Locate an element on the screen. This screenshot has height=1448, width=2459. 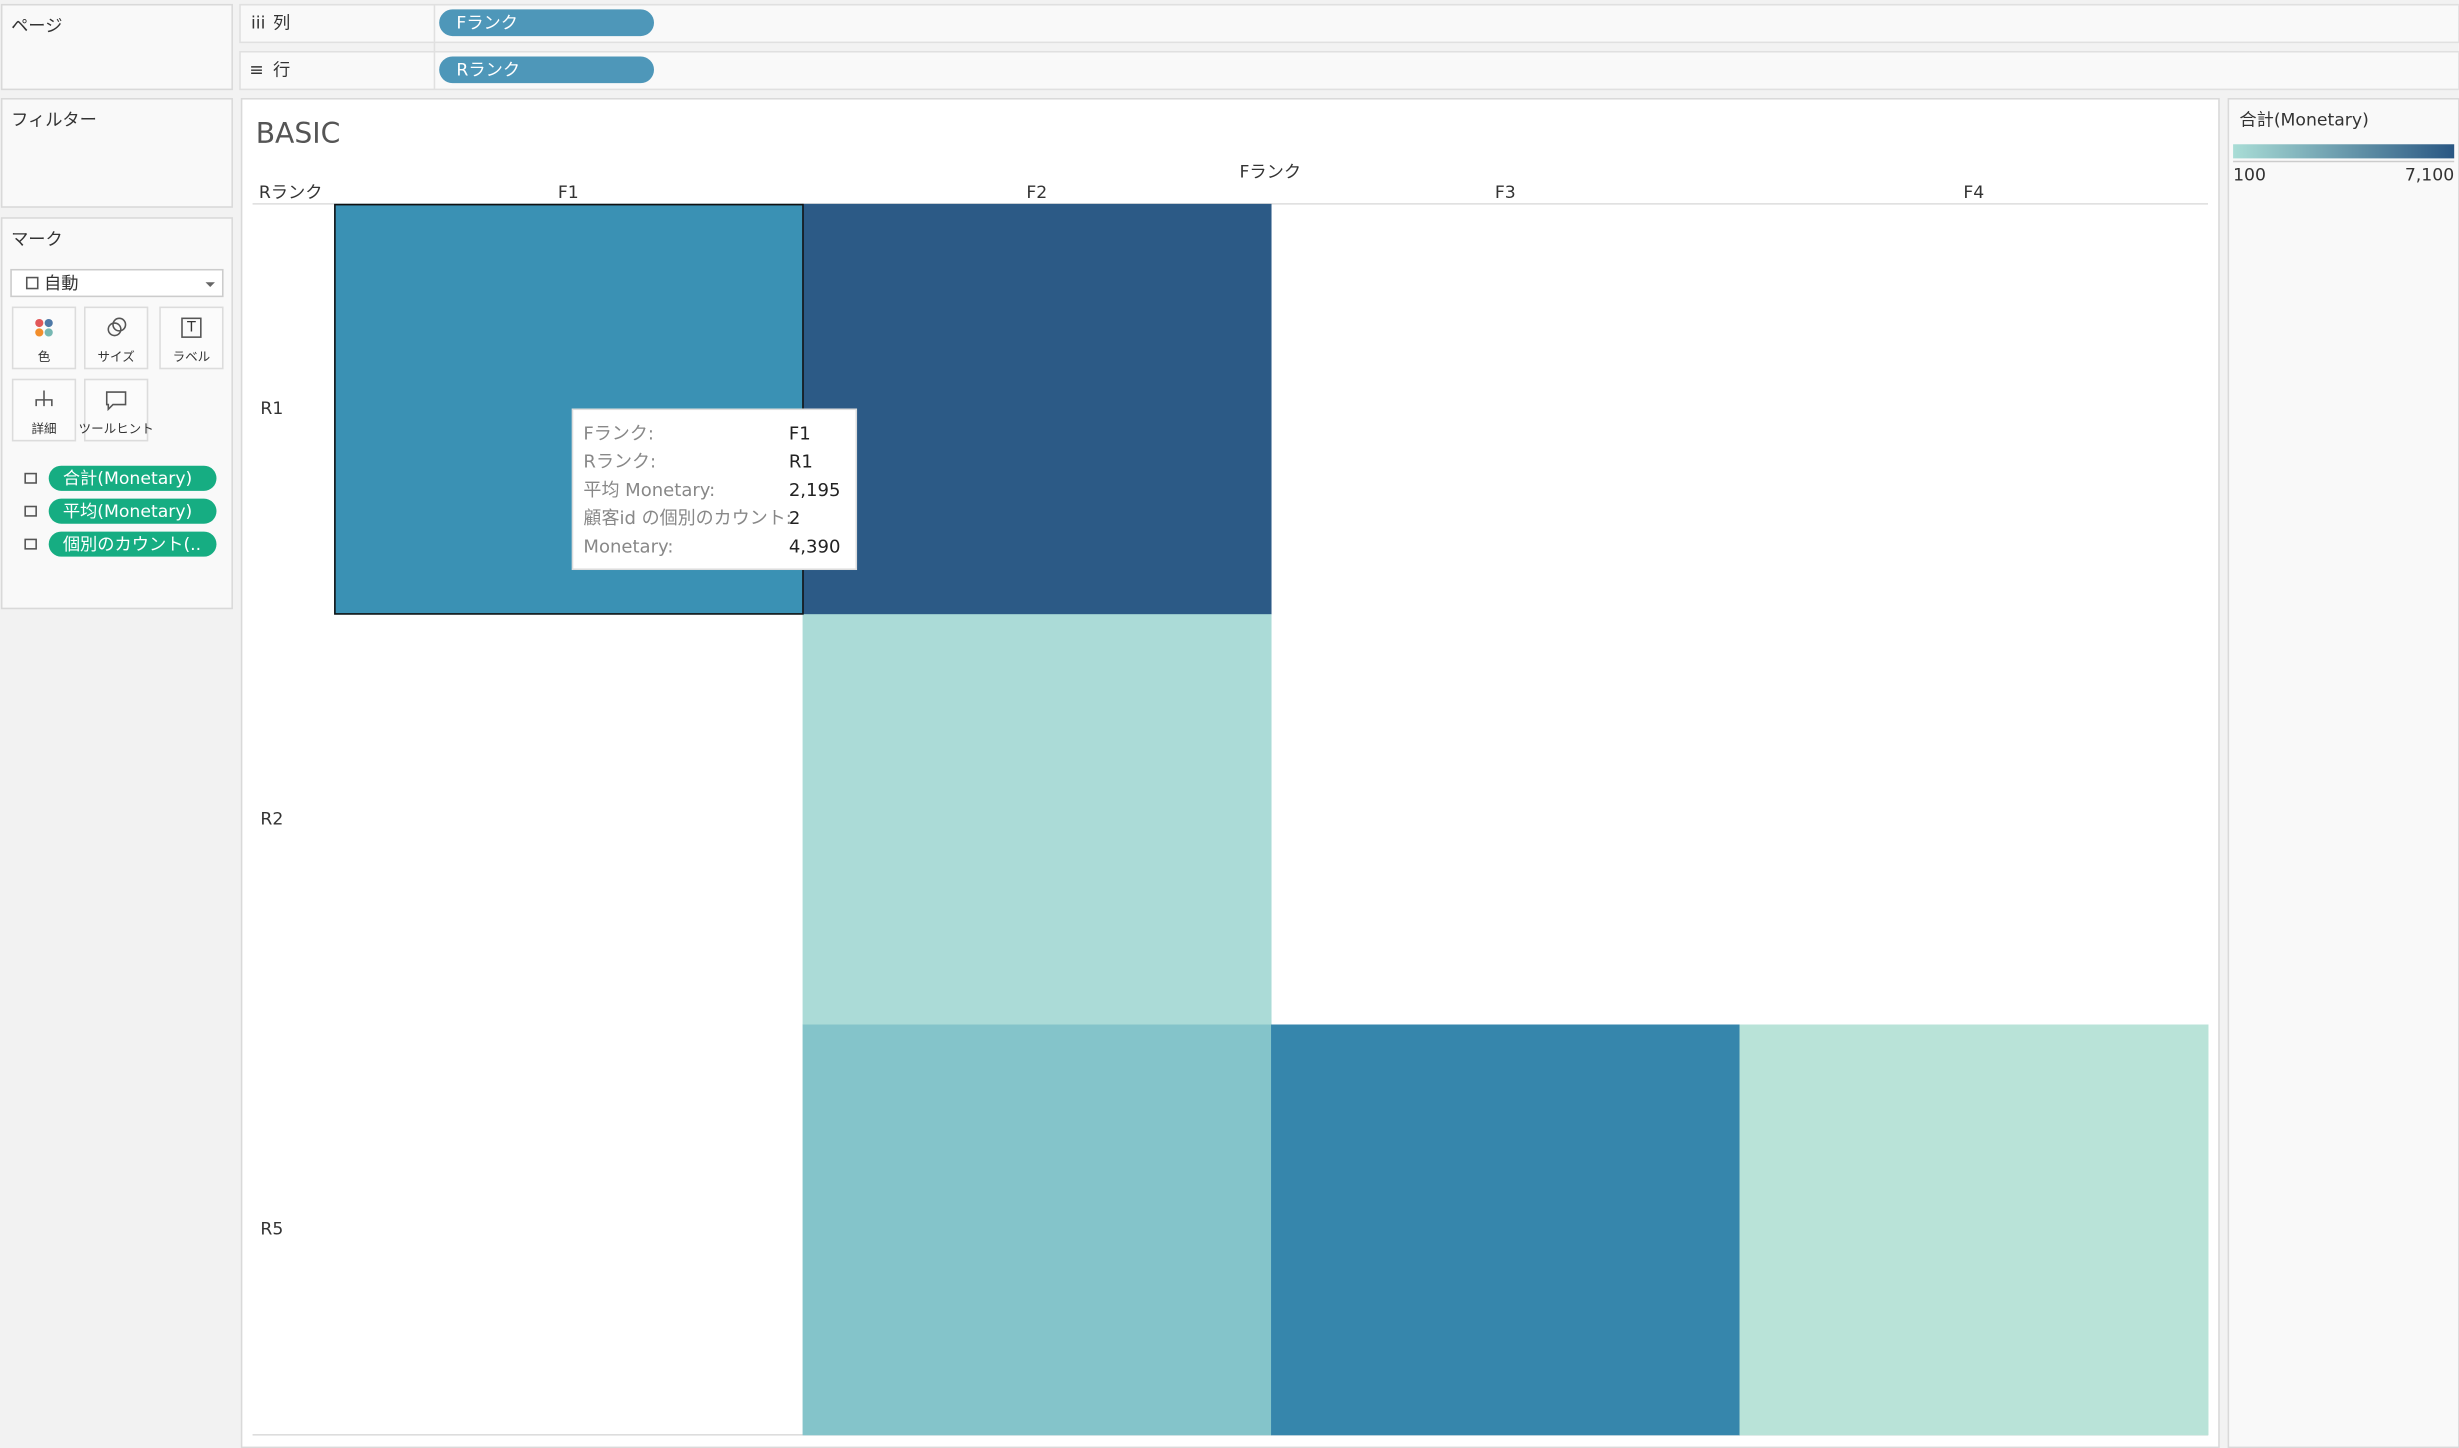
row-label: R1 is located at coordinates (271, 409).